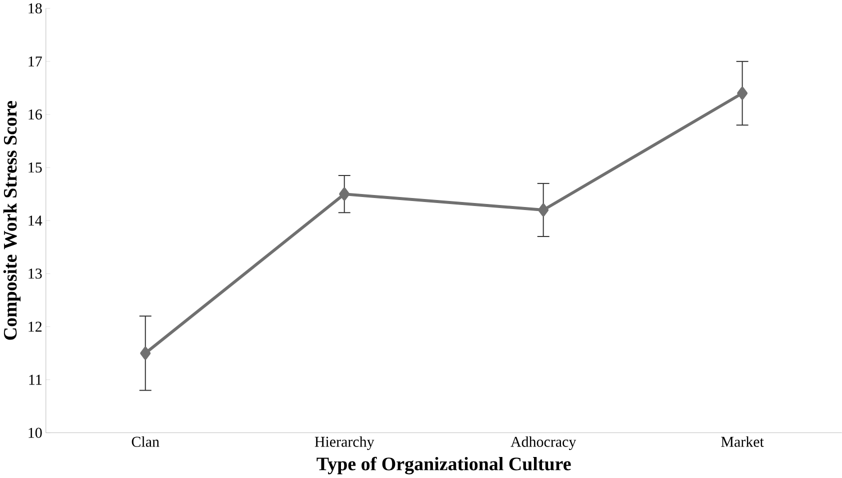 The width and height of the screenshot is (842, 478). I want to click on x-tick-label: Hierarchy, so click(344, 443).